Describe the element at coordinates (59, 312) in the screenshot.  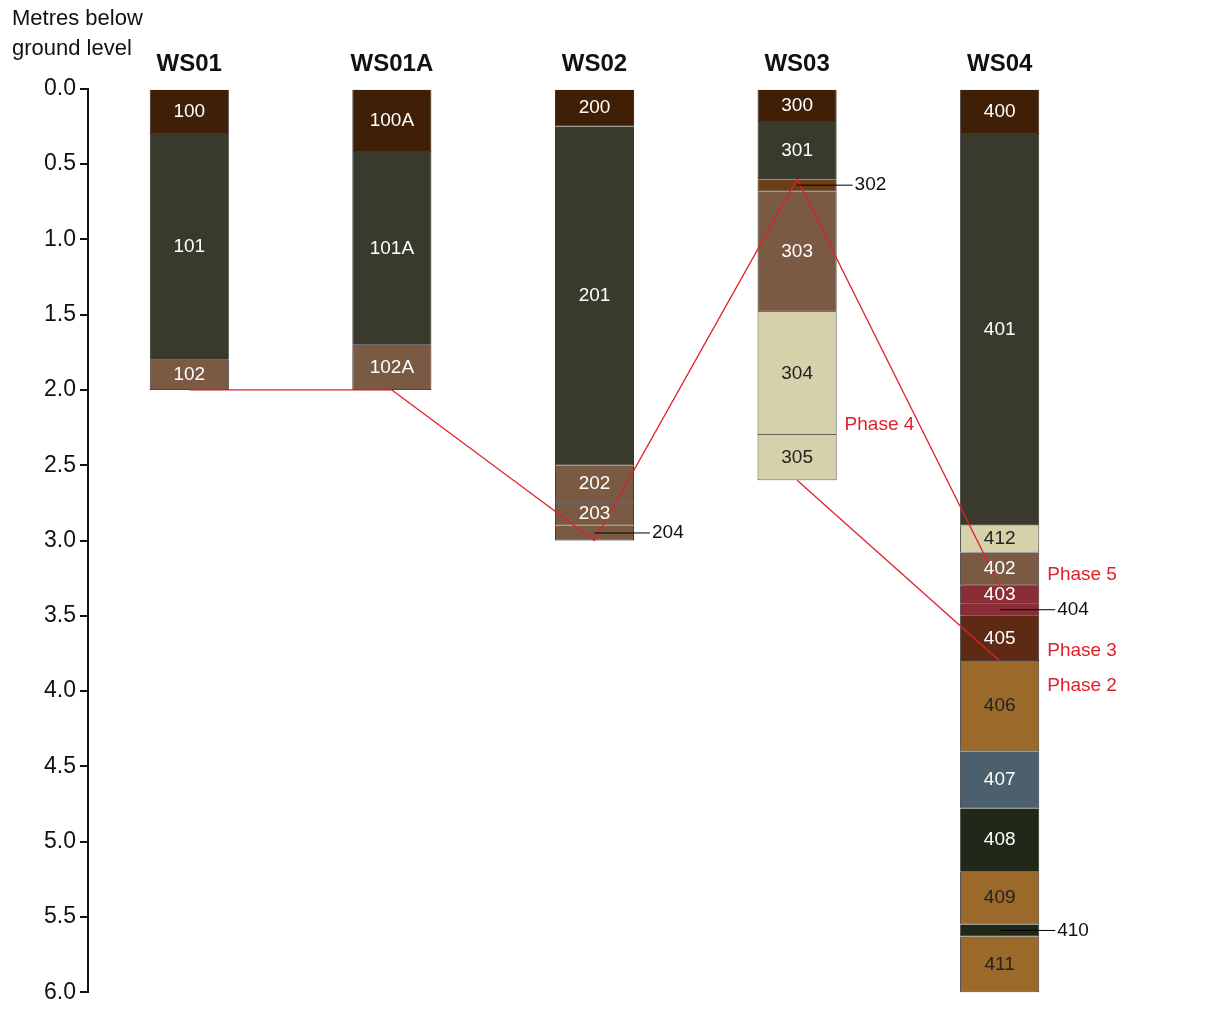
I see `y-tick-label: 1.5` at that location.